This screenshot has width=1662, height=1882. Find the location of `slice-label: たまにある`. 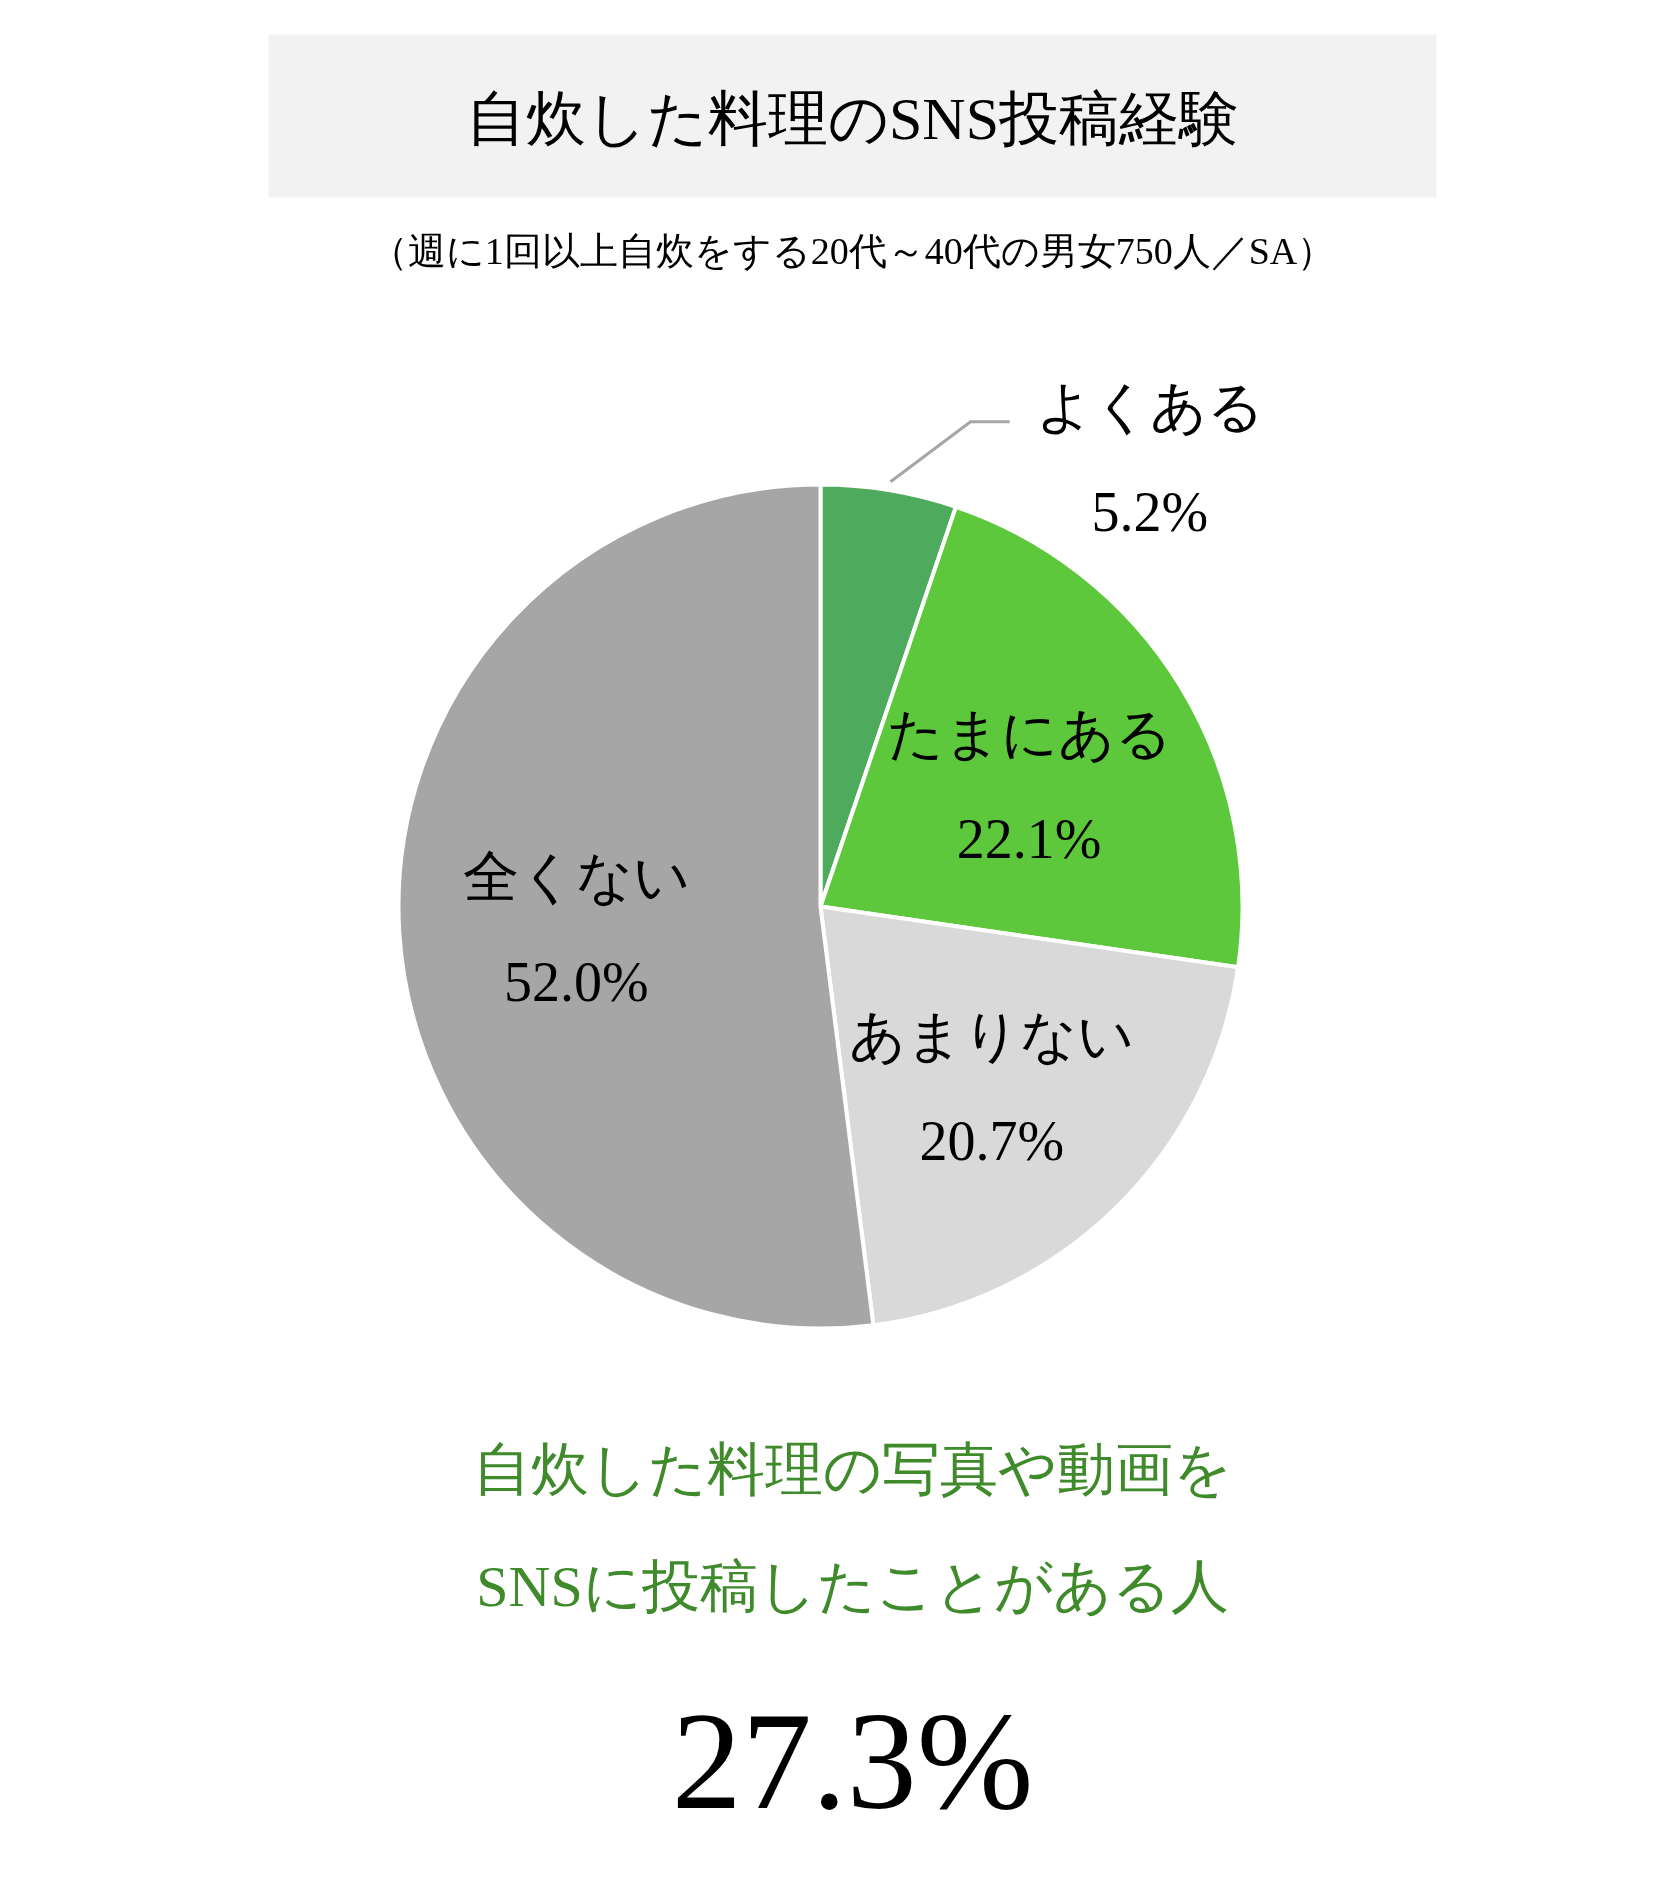

slice-label: たまにある is located at coordinates (1029, 733).